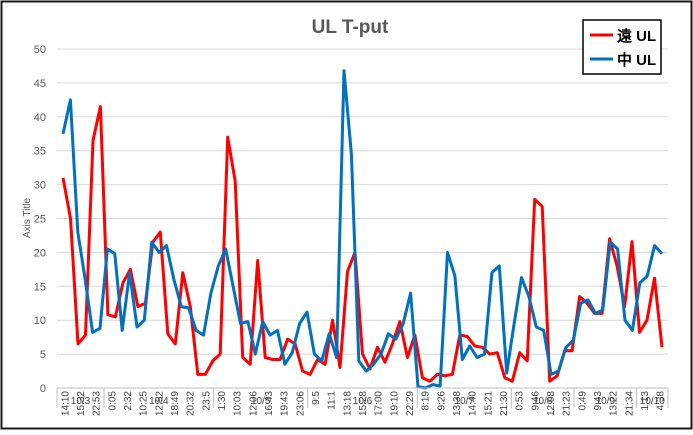 The image size is (693, 435). Describe the element at coordinates (43, 389) in the screenshot. I see `y-tick-label: 0` at that location.